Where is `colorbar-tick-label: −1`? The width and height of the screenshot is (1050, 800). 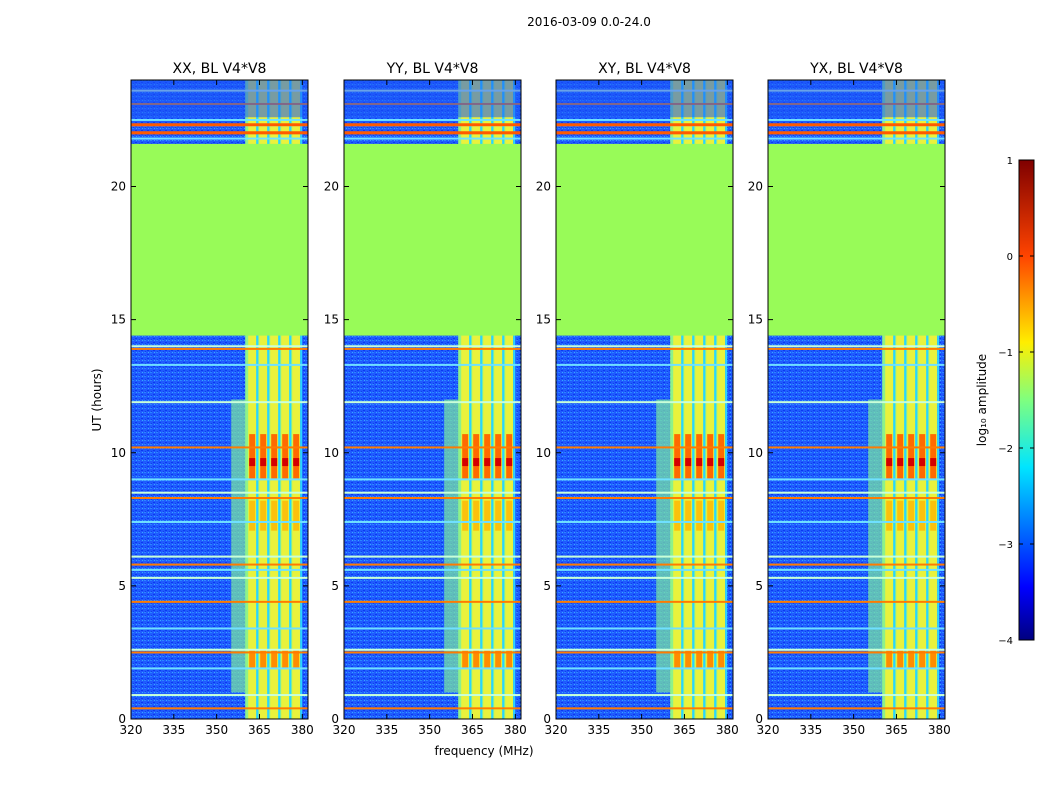 colorbar-tick-label: −1 is located at coordinates (1005, 353).